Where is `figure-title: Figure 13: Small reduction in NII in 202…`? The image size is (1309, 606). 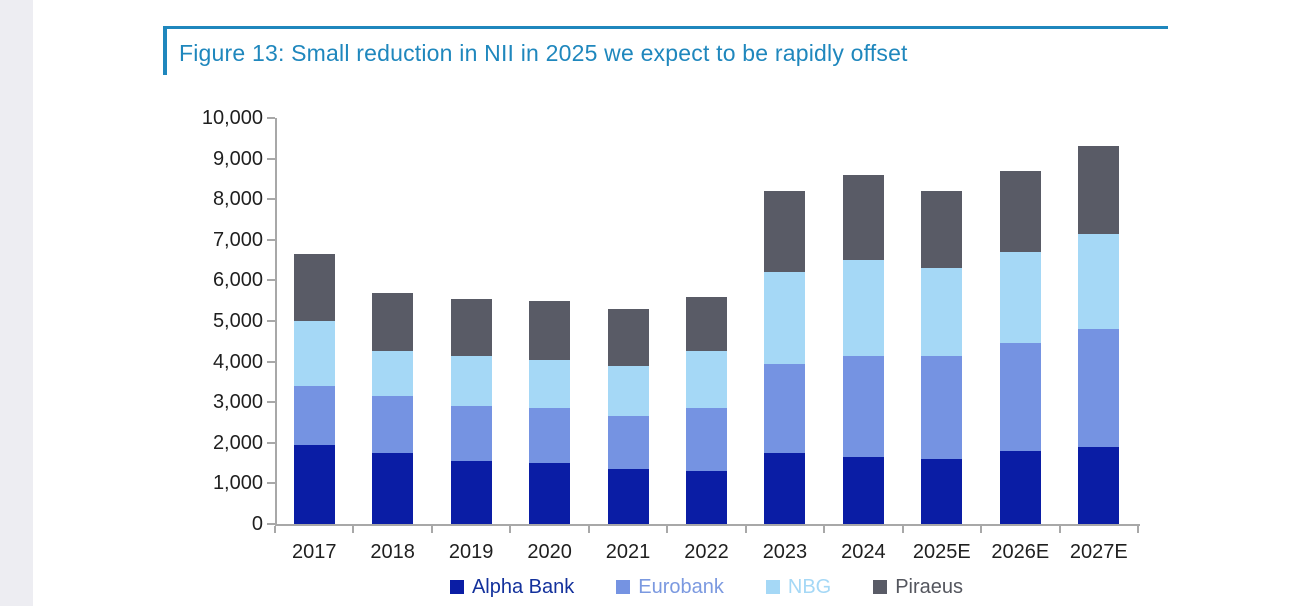
figure-title: Figure 13: Small reduction in NII in 202… is located at coordinates (543, 53).